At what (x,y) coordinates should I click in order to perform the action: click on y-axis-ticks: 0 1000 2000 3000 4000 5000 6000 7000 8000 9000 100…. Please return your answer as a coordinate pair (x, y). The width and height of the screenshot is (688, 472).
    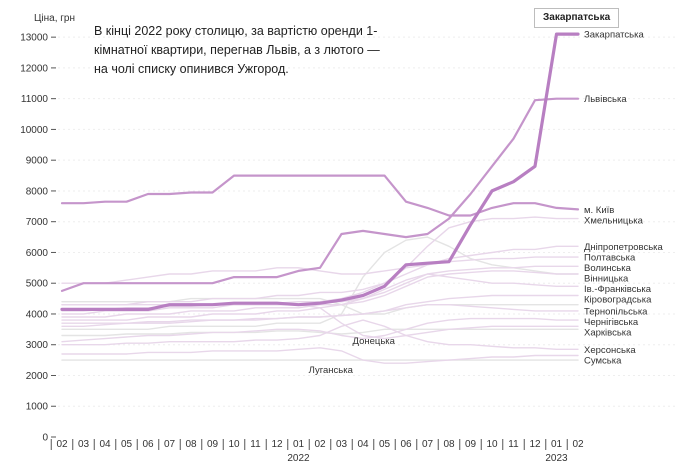
    Looking at the image, I should click on (38, 238).